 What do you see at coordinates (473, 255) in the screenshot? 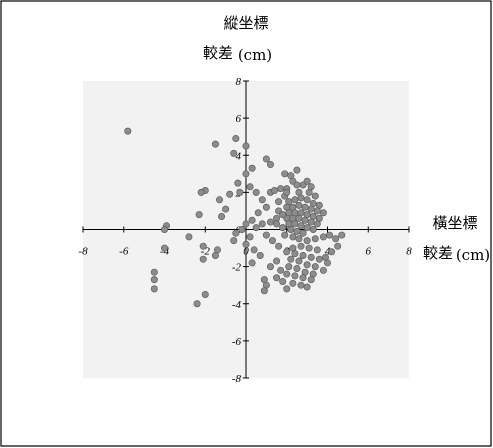
I see `x-axis-unit: (cm)` at bounding box center [473, 255].